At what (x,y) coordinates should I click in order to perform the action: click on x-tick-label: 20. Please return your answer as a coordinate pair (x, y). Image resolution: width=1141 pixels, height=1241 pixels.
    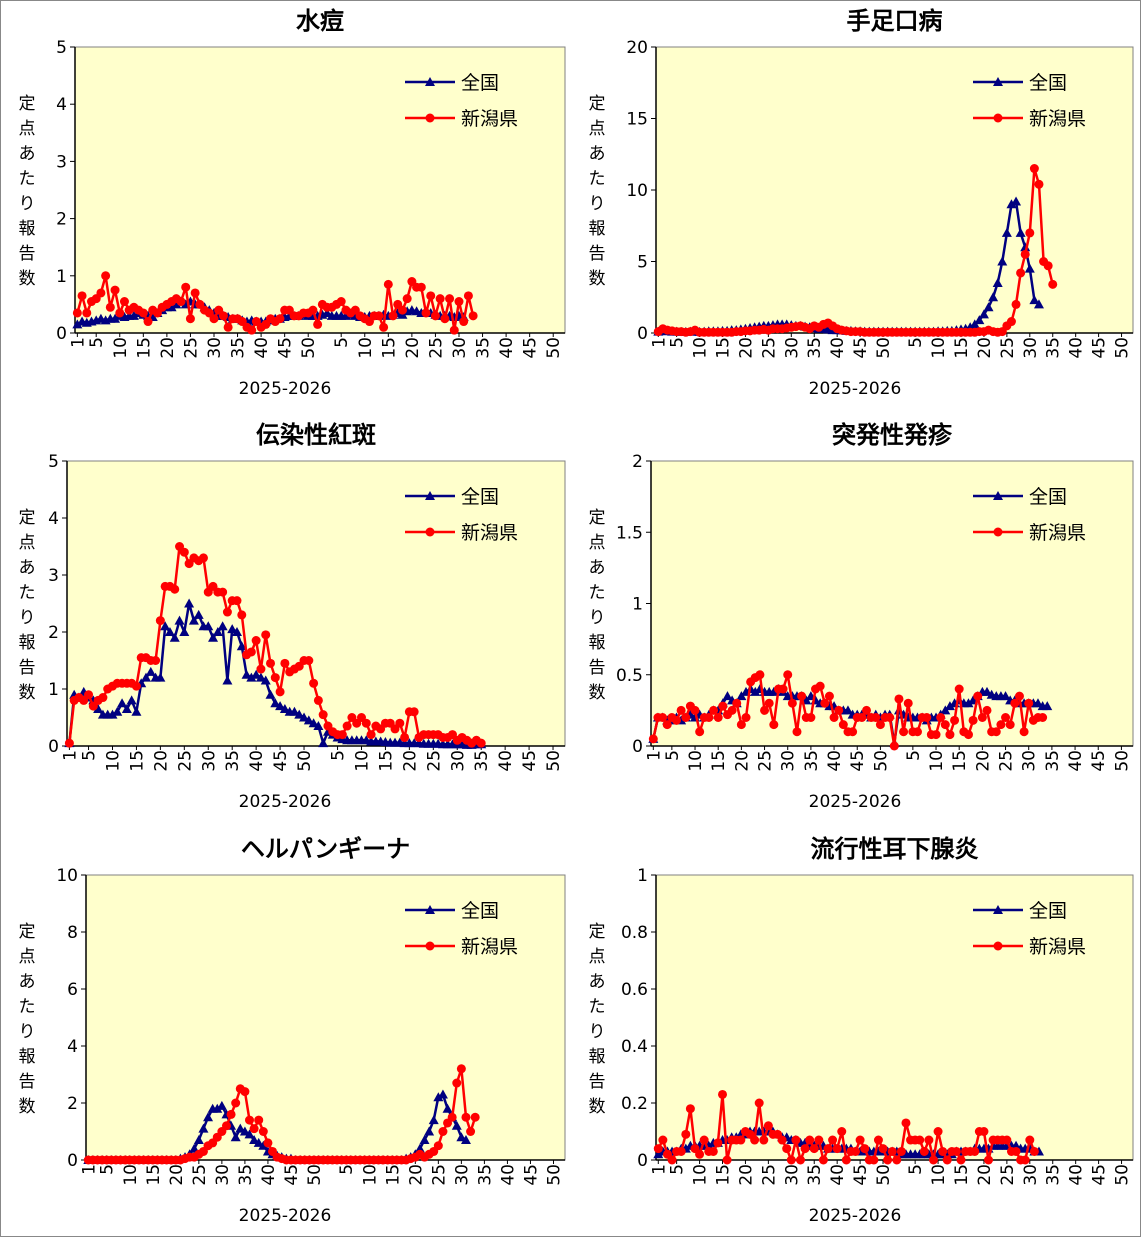
    Looking at the image, I should click on (413, 348).